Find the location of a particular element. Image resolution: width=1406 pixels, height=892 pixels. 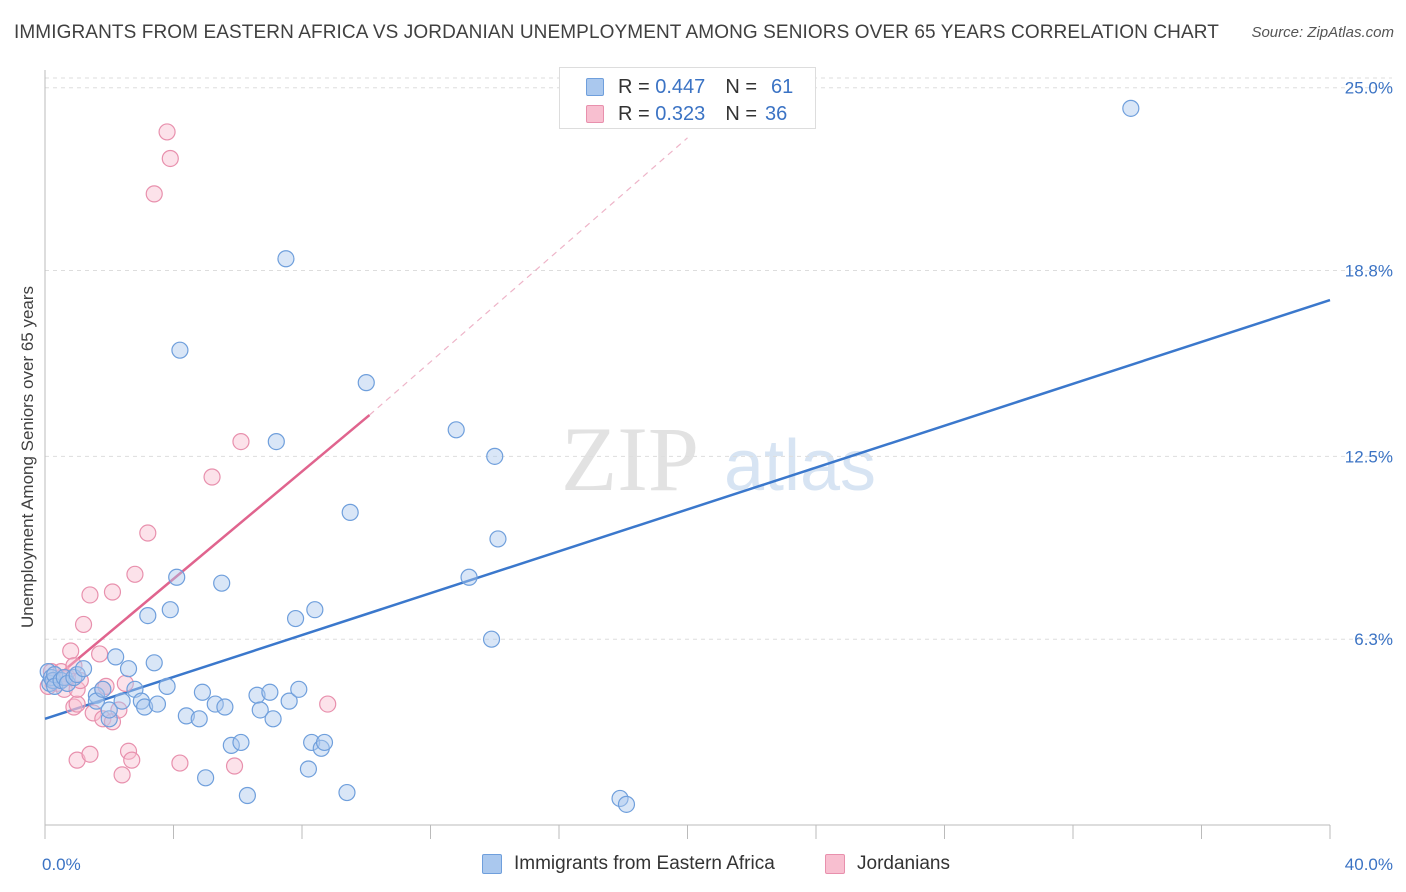

bottom-legend-immigrants: Immigrants from Eastern Africa is located at coordinates (628, 864).